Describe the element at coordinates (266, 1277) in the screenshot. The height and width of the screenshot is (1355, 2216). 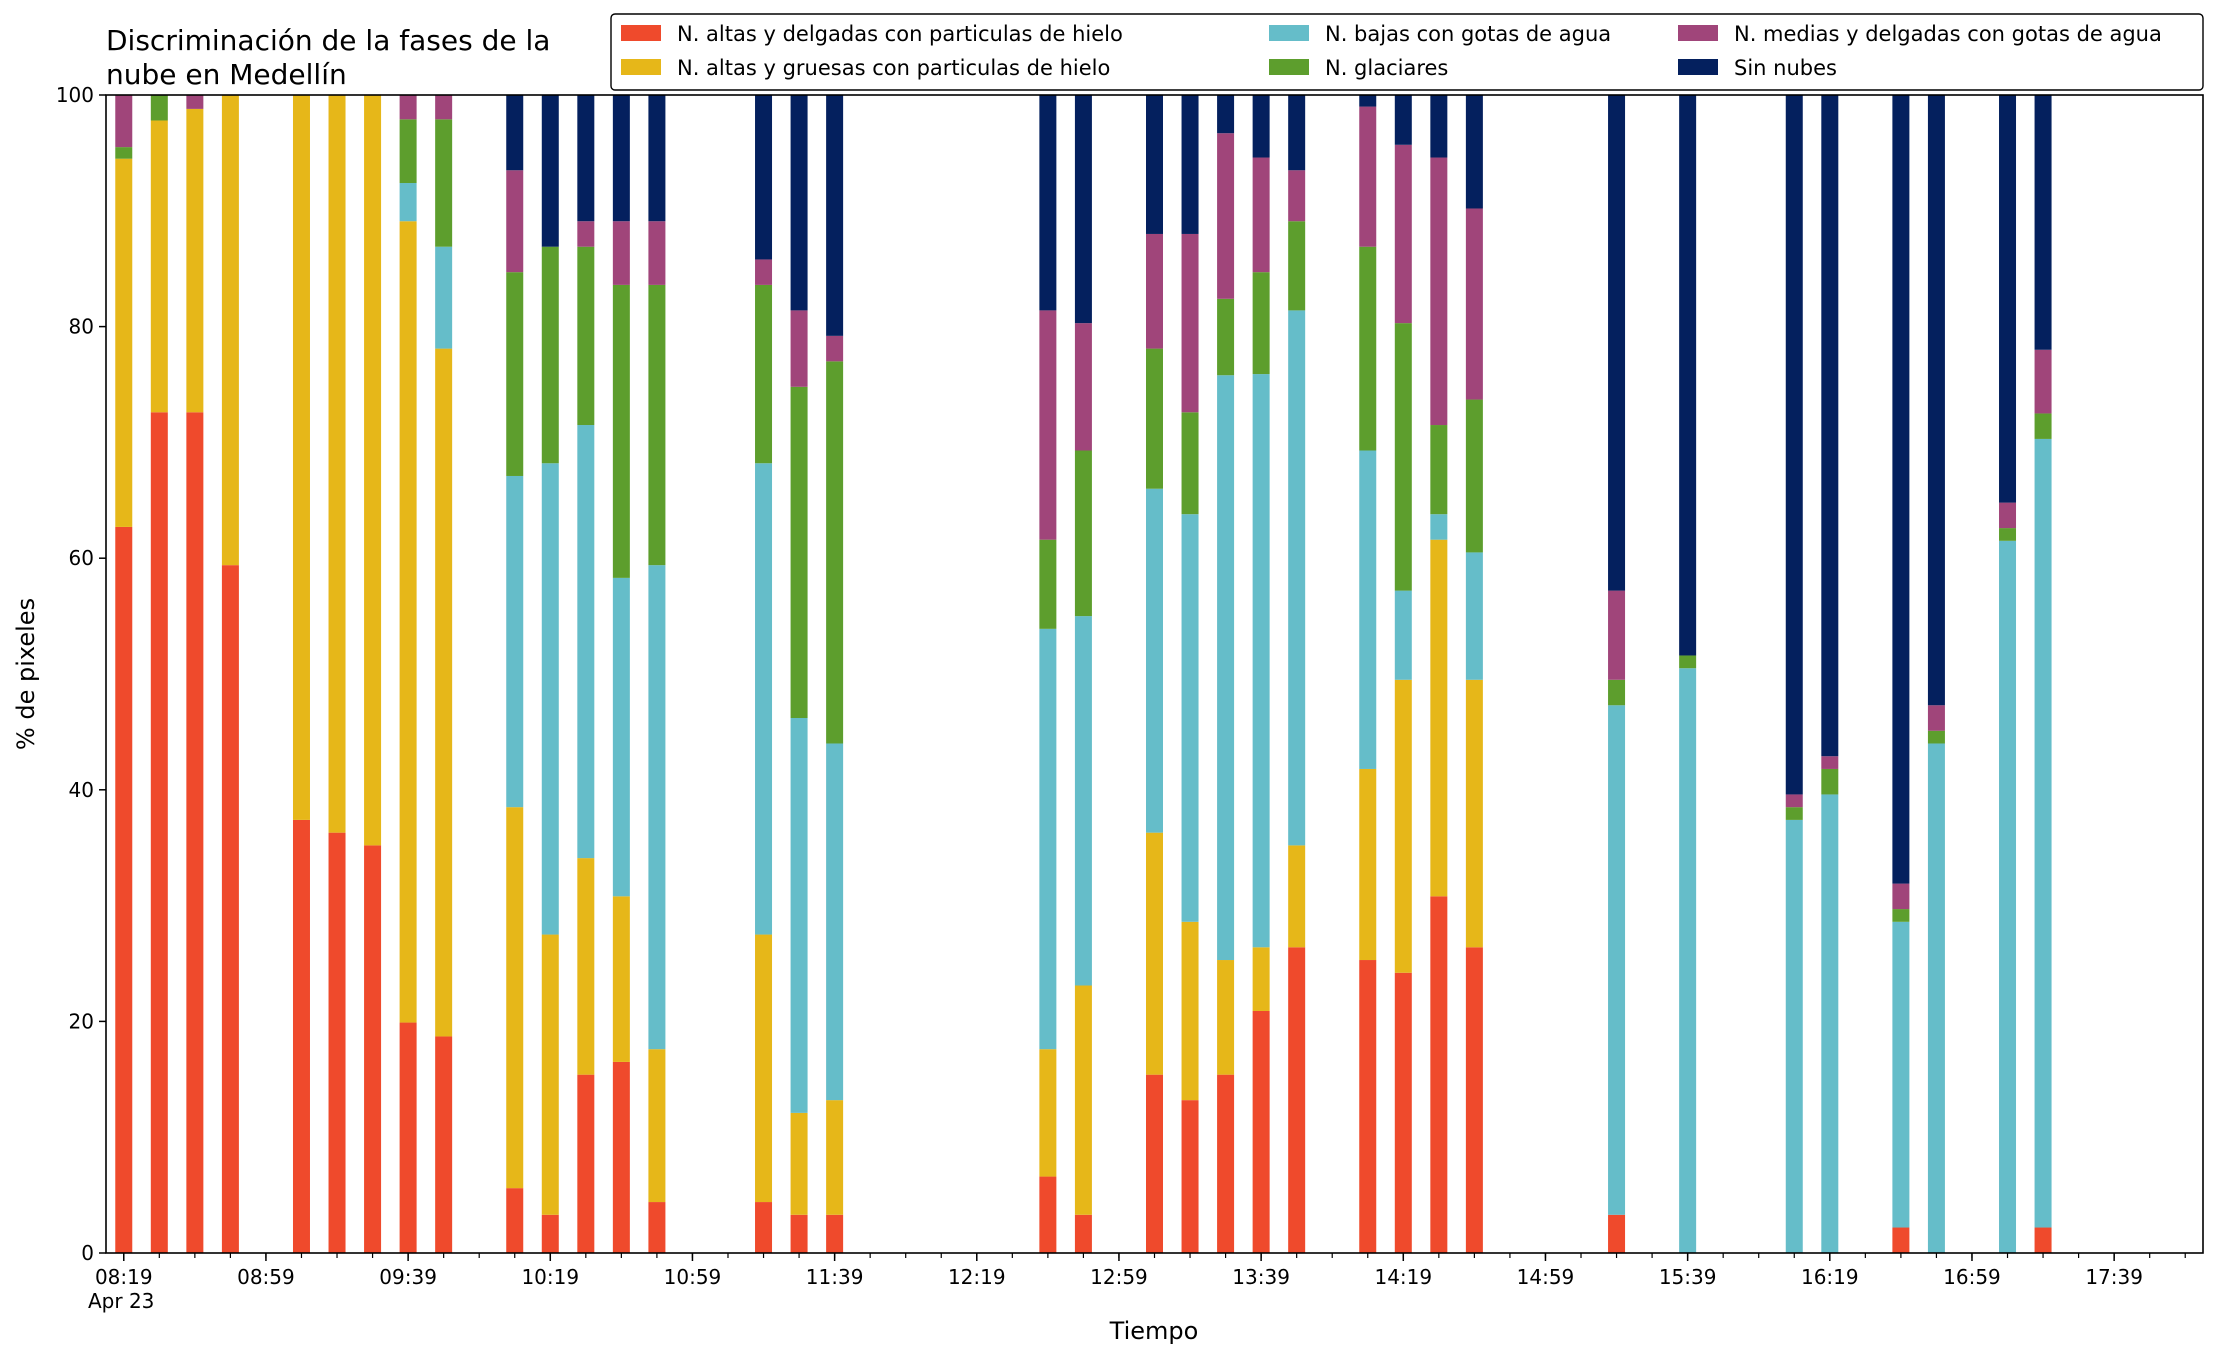
I see `x-tick-label: 08:59` at that location.